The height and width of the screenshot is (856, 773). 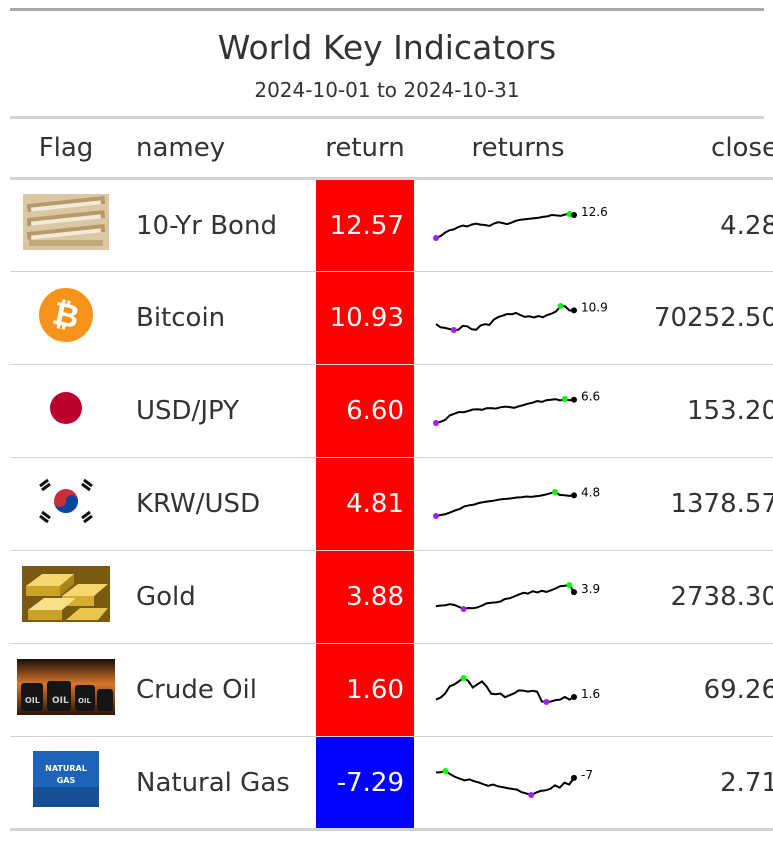 What do you see at coordinates (365, 411) in the screenshot?
I see `return-cell: 6.60` at bounding box center [365, 411].